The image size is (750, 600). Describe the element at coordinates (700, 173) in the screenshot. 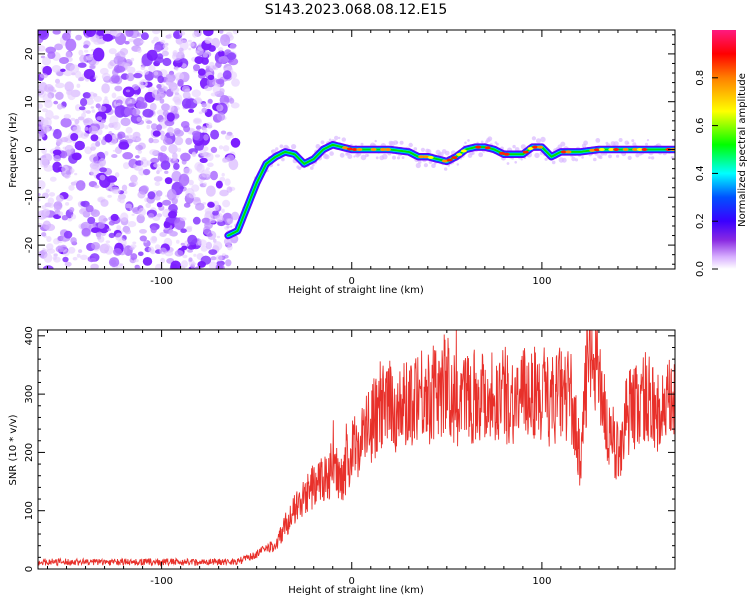

I see `colorbar-tick-label: 0.4` at that location.